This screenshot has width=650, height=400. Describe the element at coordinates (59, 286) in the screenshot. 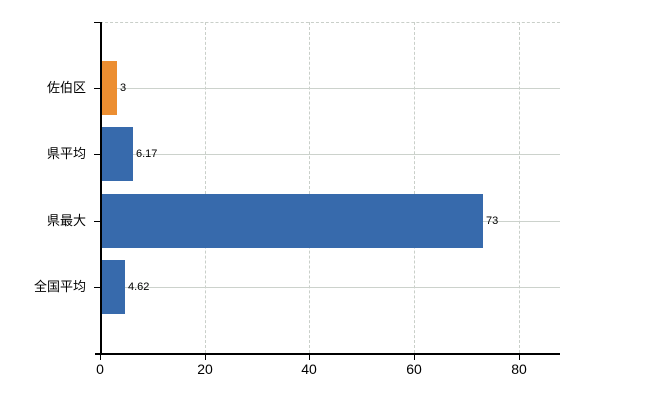

I see `category-label: 全国平均` at that location.